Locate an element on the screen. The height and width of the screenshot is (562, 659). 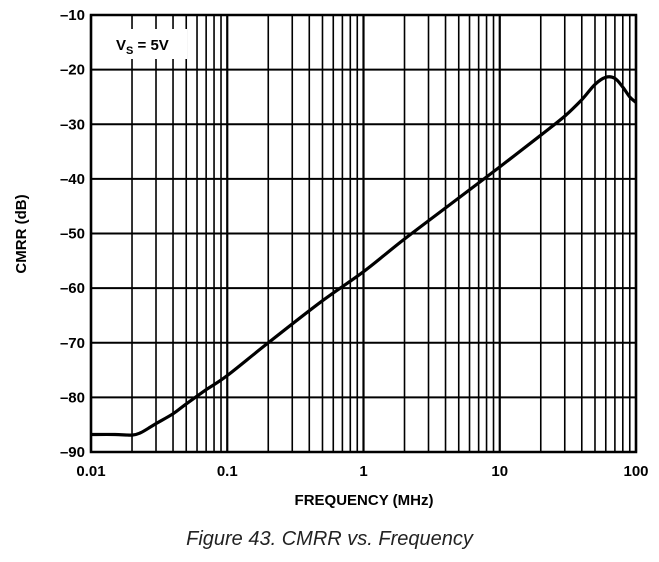
y-tick-label: –70 is located at coordinates (72, 343).